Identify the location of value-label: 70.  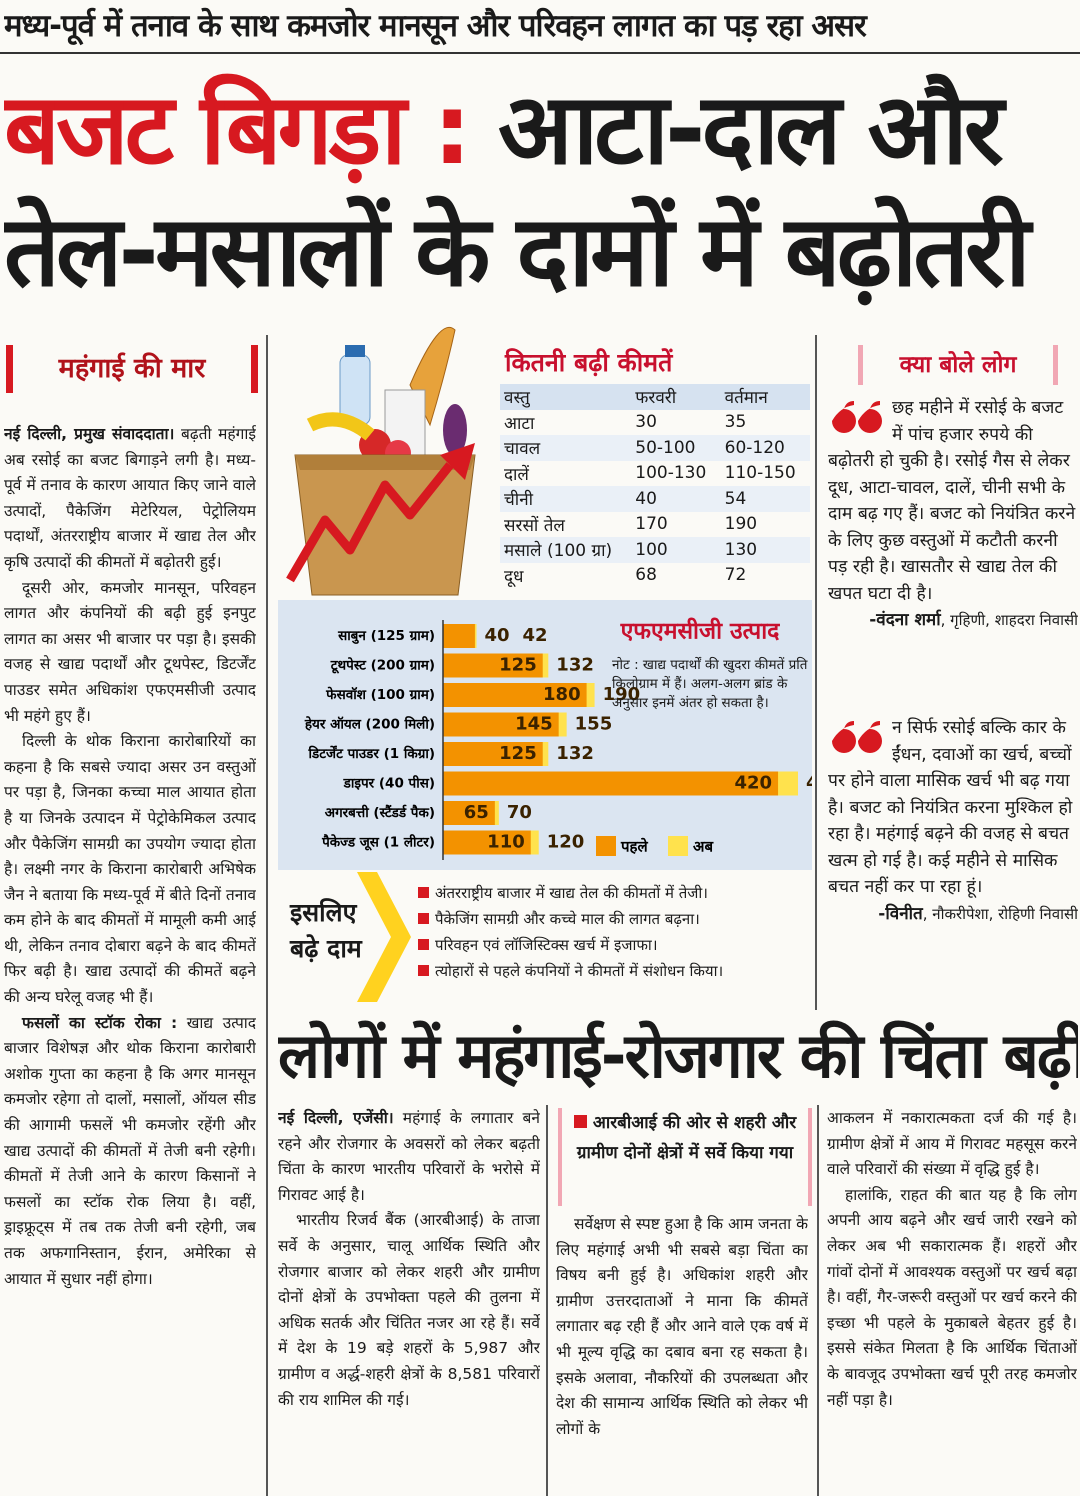
(519, 812).